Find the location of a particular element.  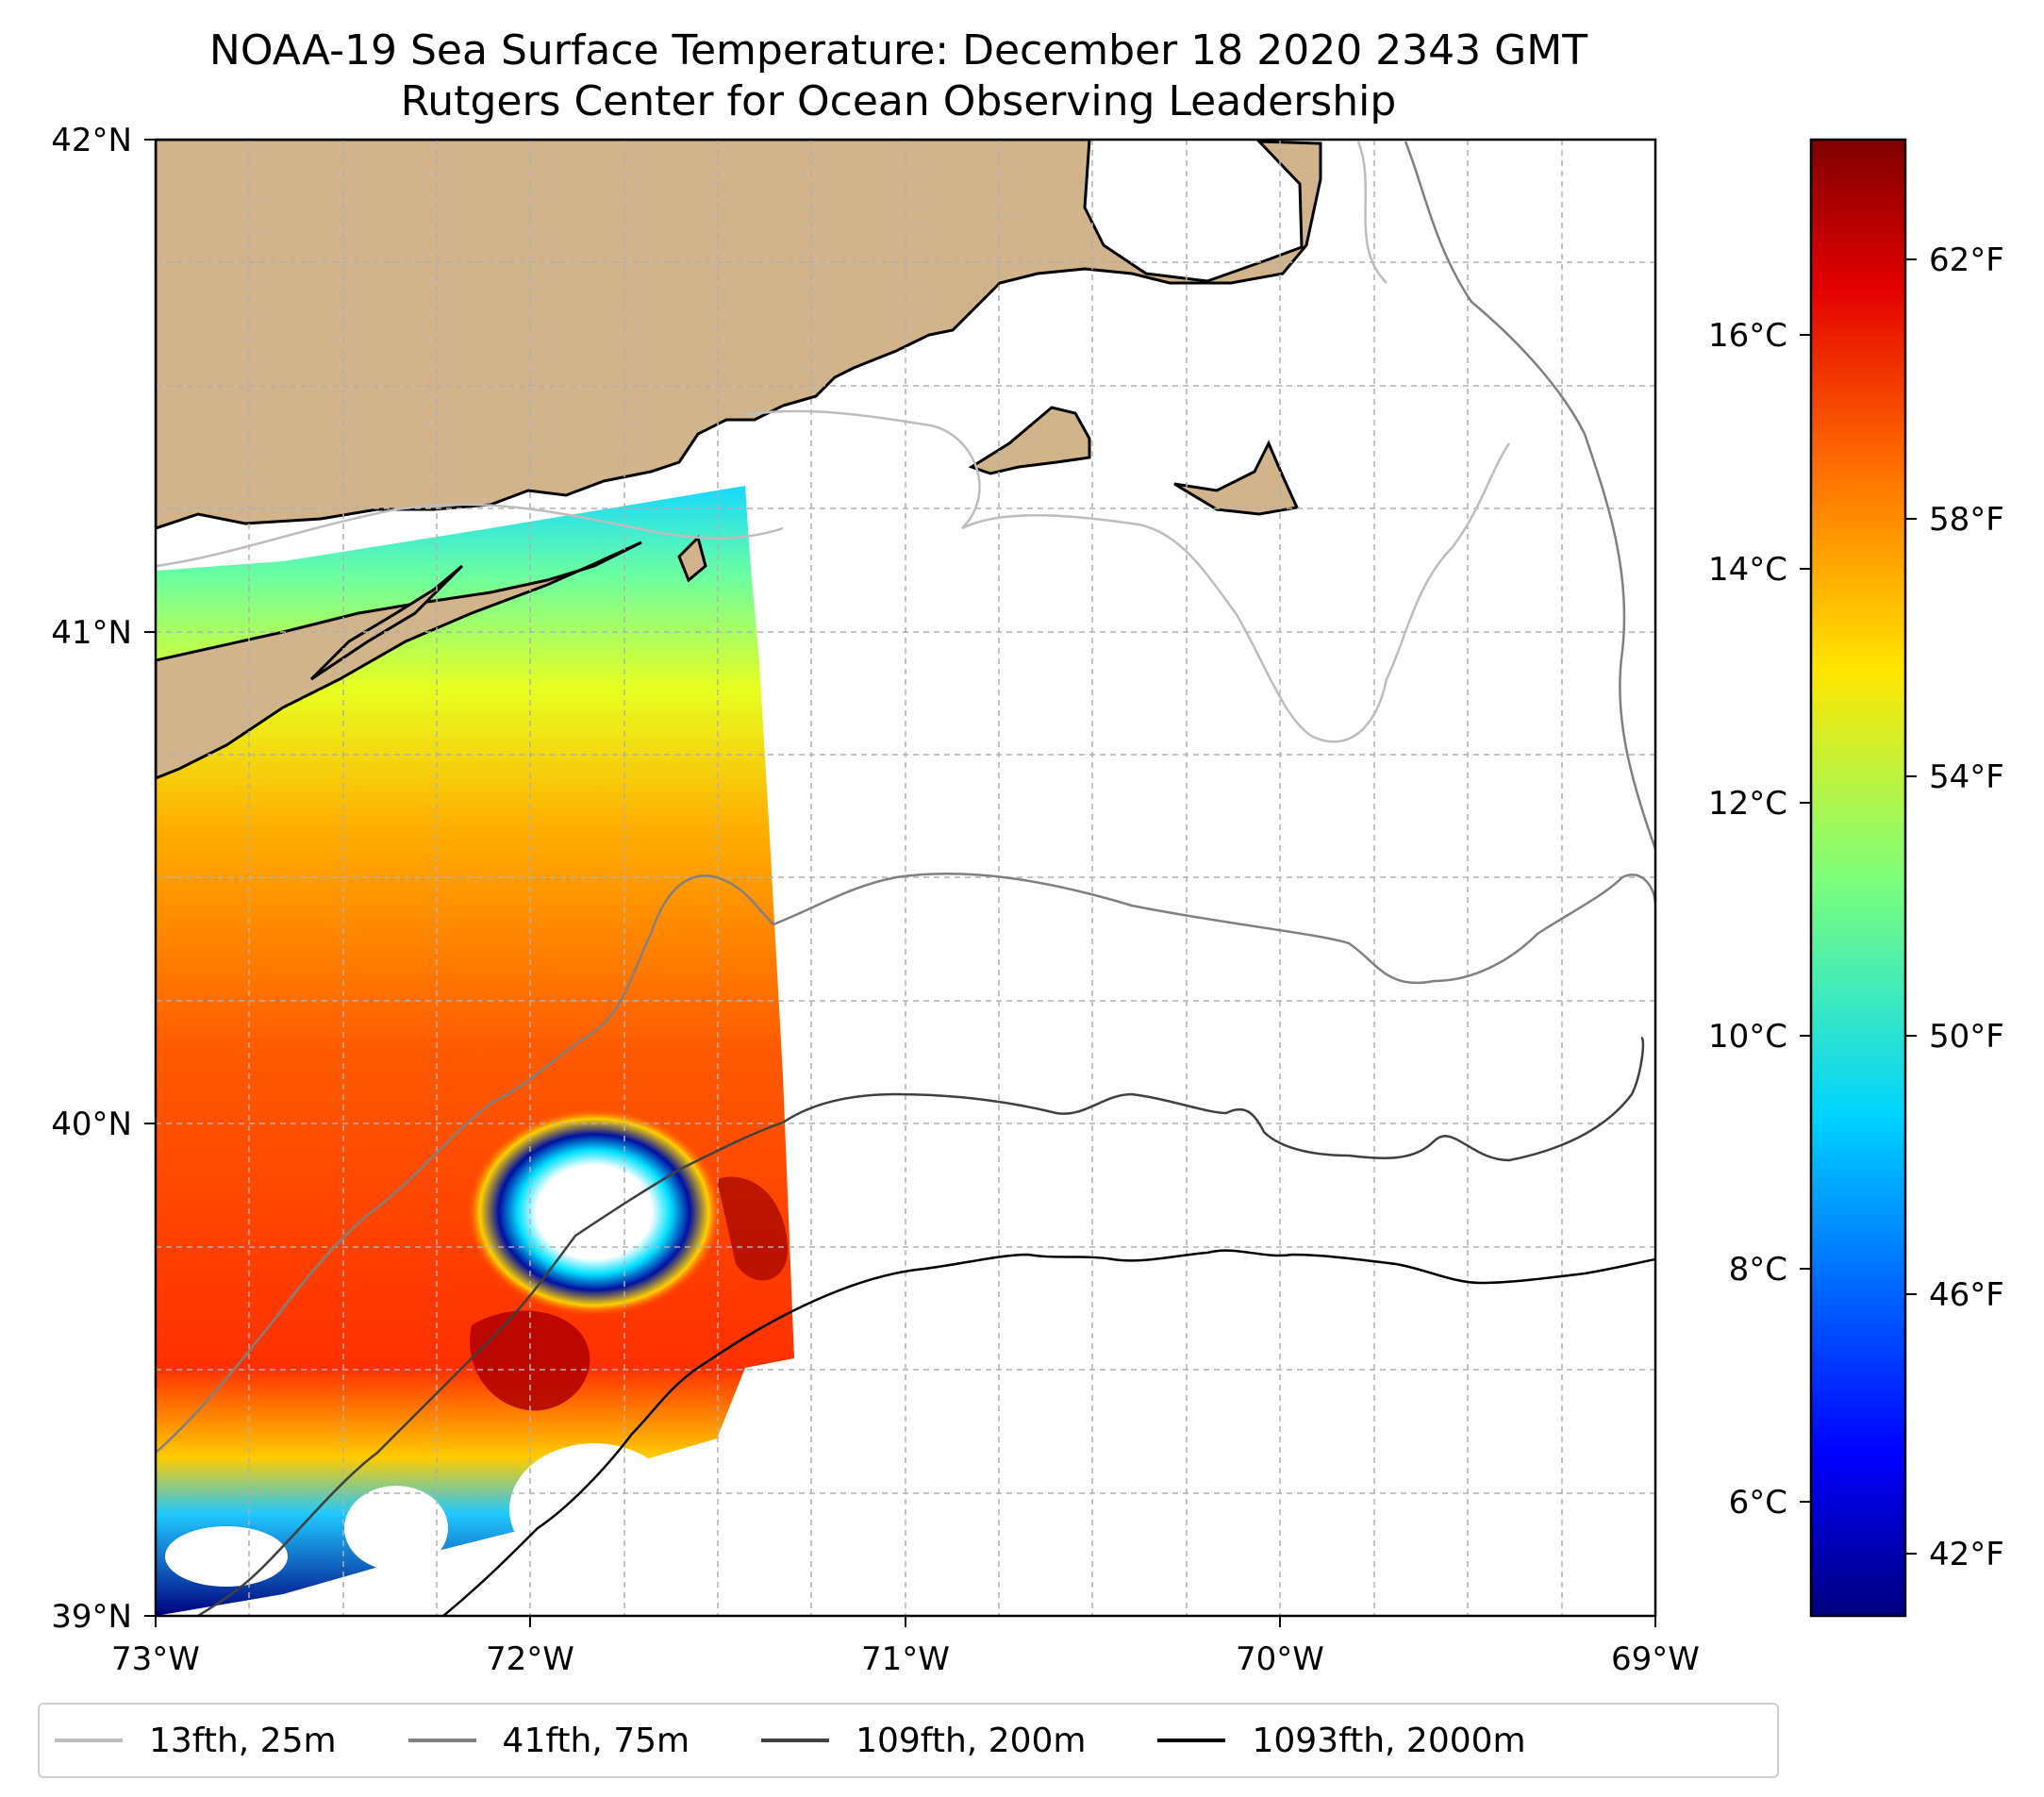

legend-label: 13fth, 25m is located at coordinates (243, 1740).